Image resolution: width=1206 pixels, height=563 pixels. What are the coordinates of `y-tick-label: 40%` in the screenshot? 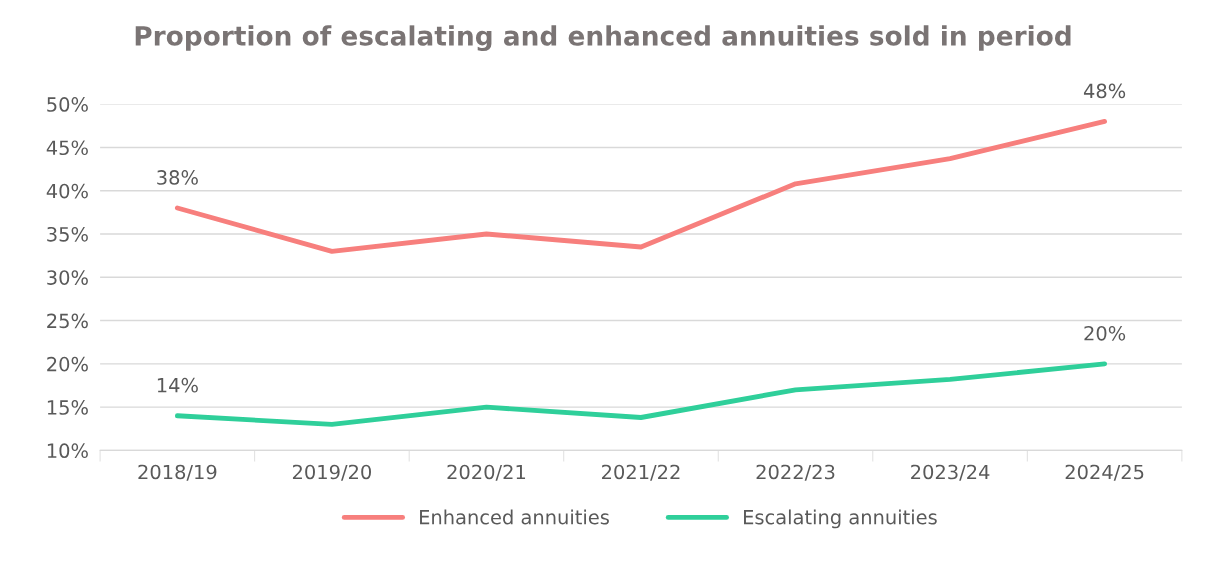 It's located at (67, 191).